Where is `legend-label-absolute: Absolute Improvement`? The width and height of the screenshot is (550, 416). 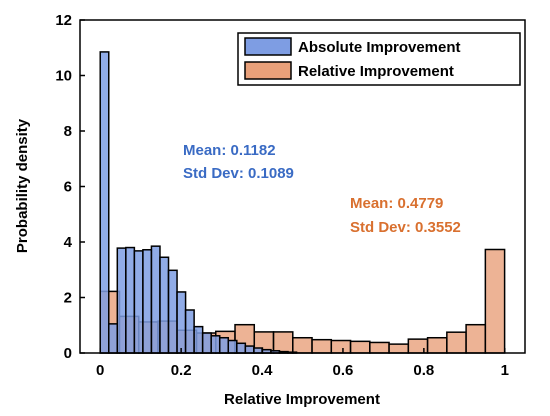 legend-label-absolute: Absolute Improvement is located at coordinates (379, 47).